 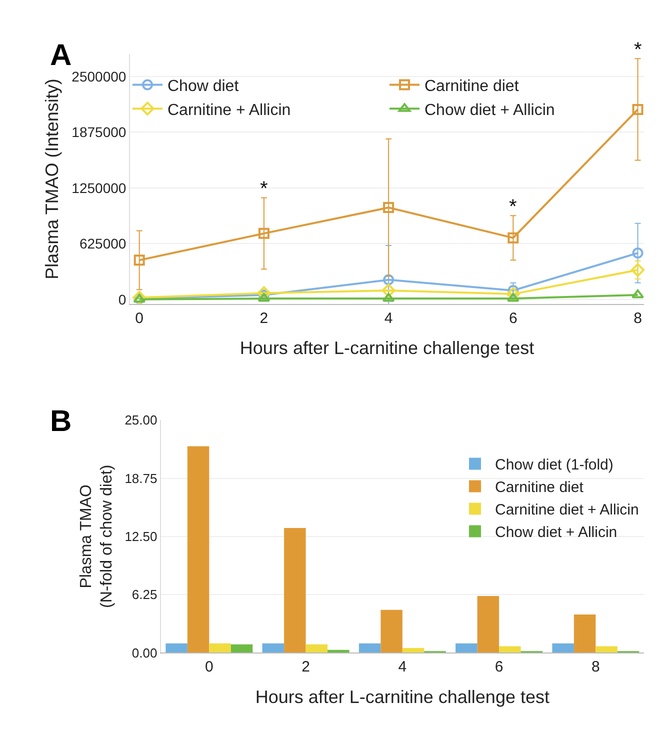 What do you see at coordinates (554, 465) in the screenshot?
I see `legend-label: Chow diet (1-fold)` at bounding box center [554, 465].